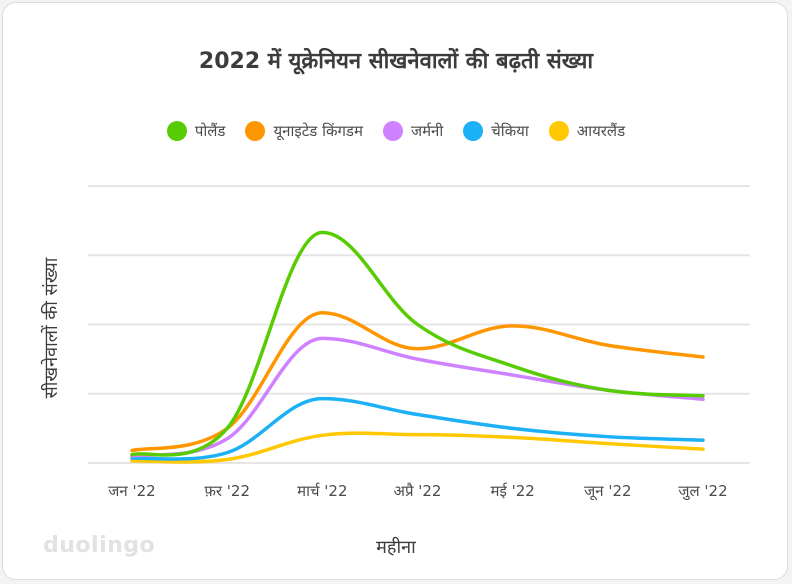  What do you see at coordinates (322, 491) in the screenshot?
I see `x-tick-label: मार्च '22` at bounding box center [322, 491].